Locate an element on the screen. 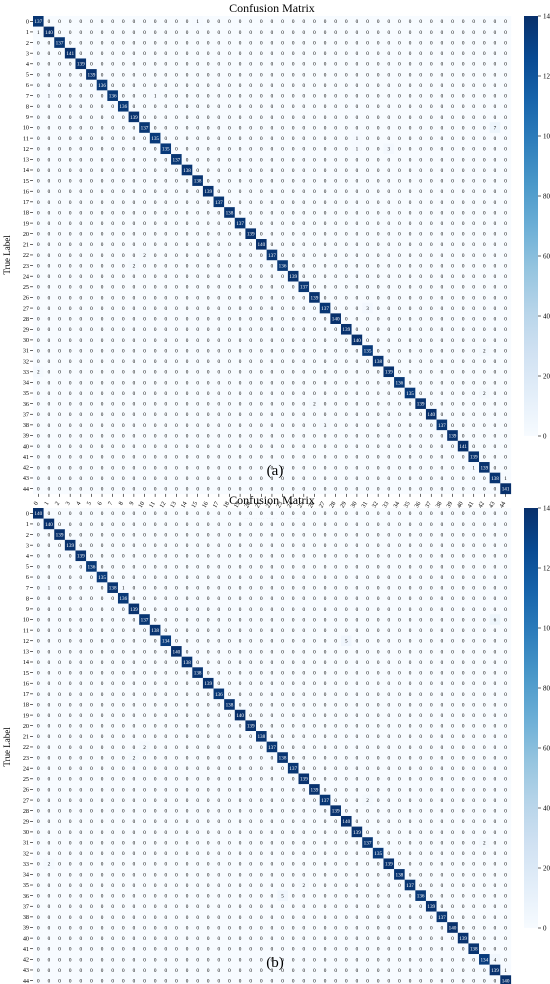 This screenshot has width=550, height=984. y-tick-label: 3 is located at coordinates (27, 53).